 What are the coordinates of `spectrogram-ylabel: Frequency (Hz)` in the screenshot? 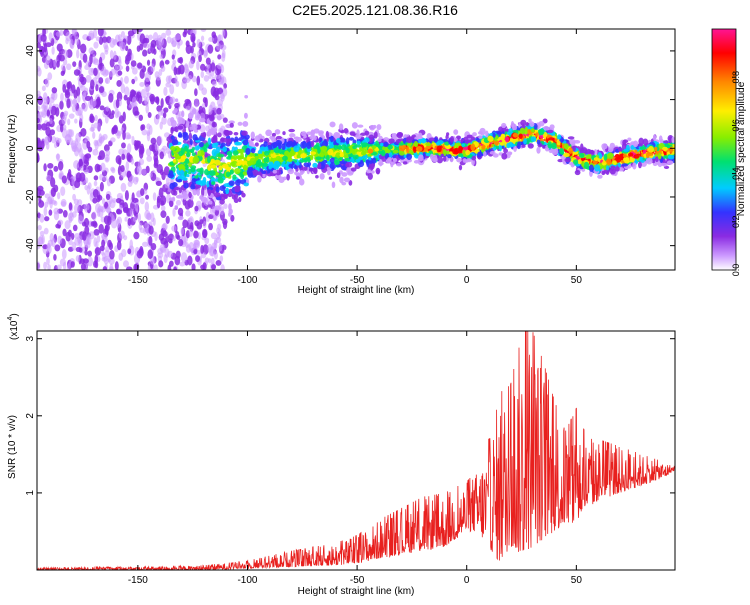 It's located at (12, 149).